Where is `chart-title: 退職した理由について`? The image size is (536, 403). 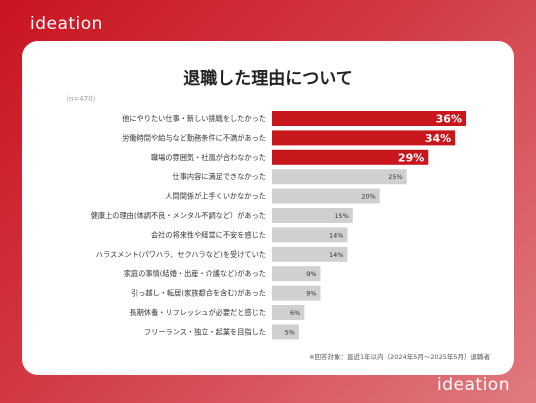 chart-title: 退職した理由について is located at coordinates (268, 79).